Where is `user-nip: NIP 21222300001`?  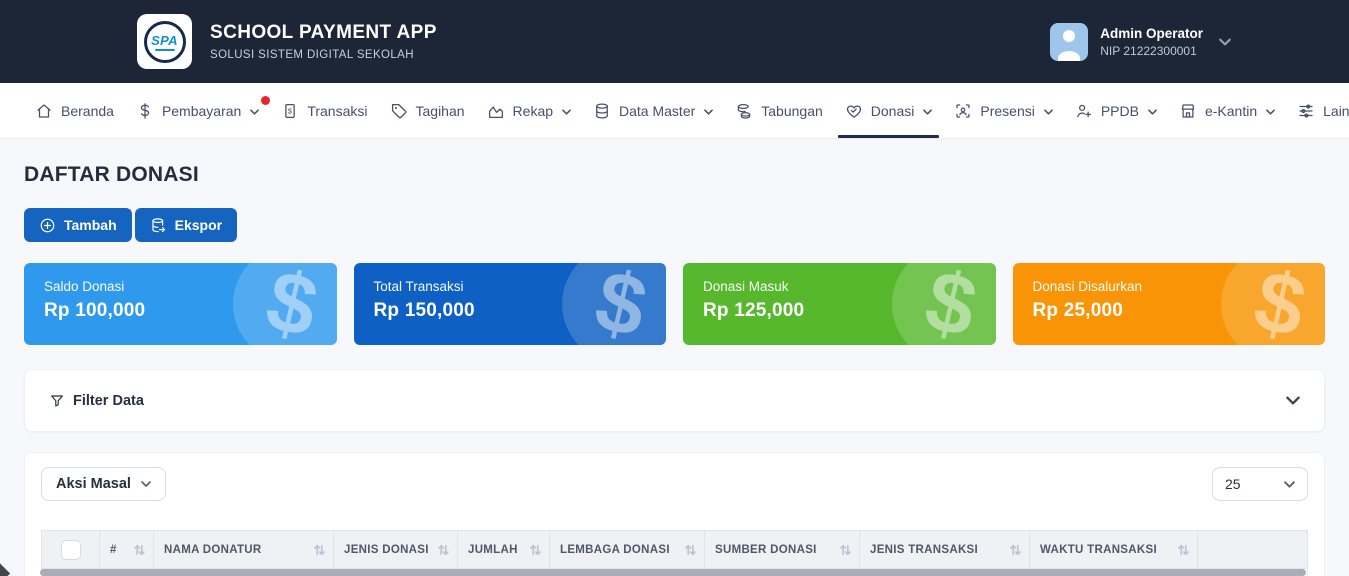 user-nip: NIP 21222300001 is located at coordinates (1148, 50).